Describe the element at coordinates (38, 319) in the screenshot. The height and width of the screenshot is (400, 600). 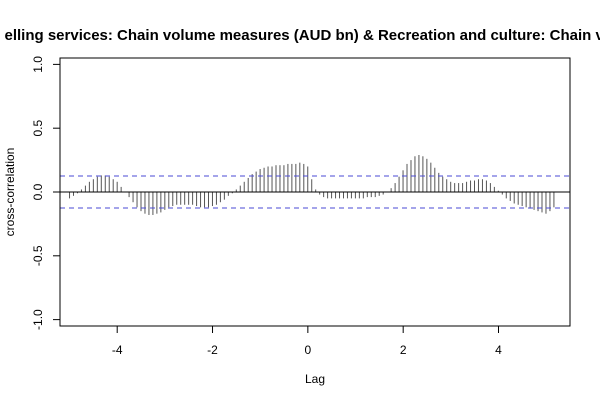
I see `y-tick-label: -1.0` at that location.